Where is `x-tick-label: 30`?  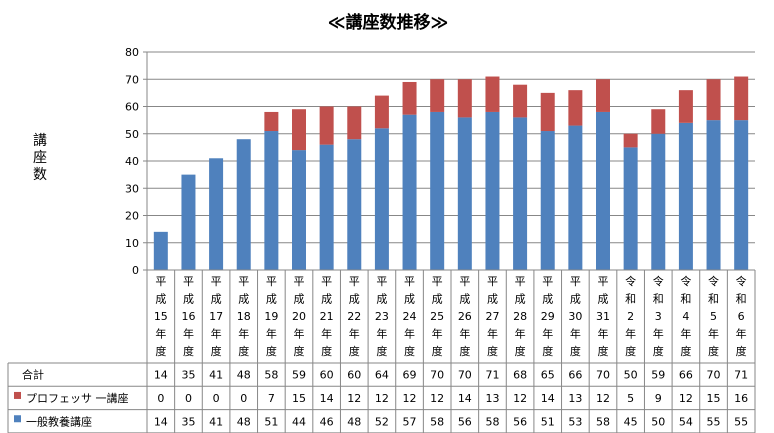
x-tick-label: 30 is located at coordinates (575, 316).